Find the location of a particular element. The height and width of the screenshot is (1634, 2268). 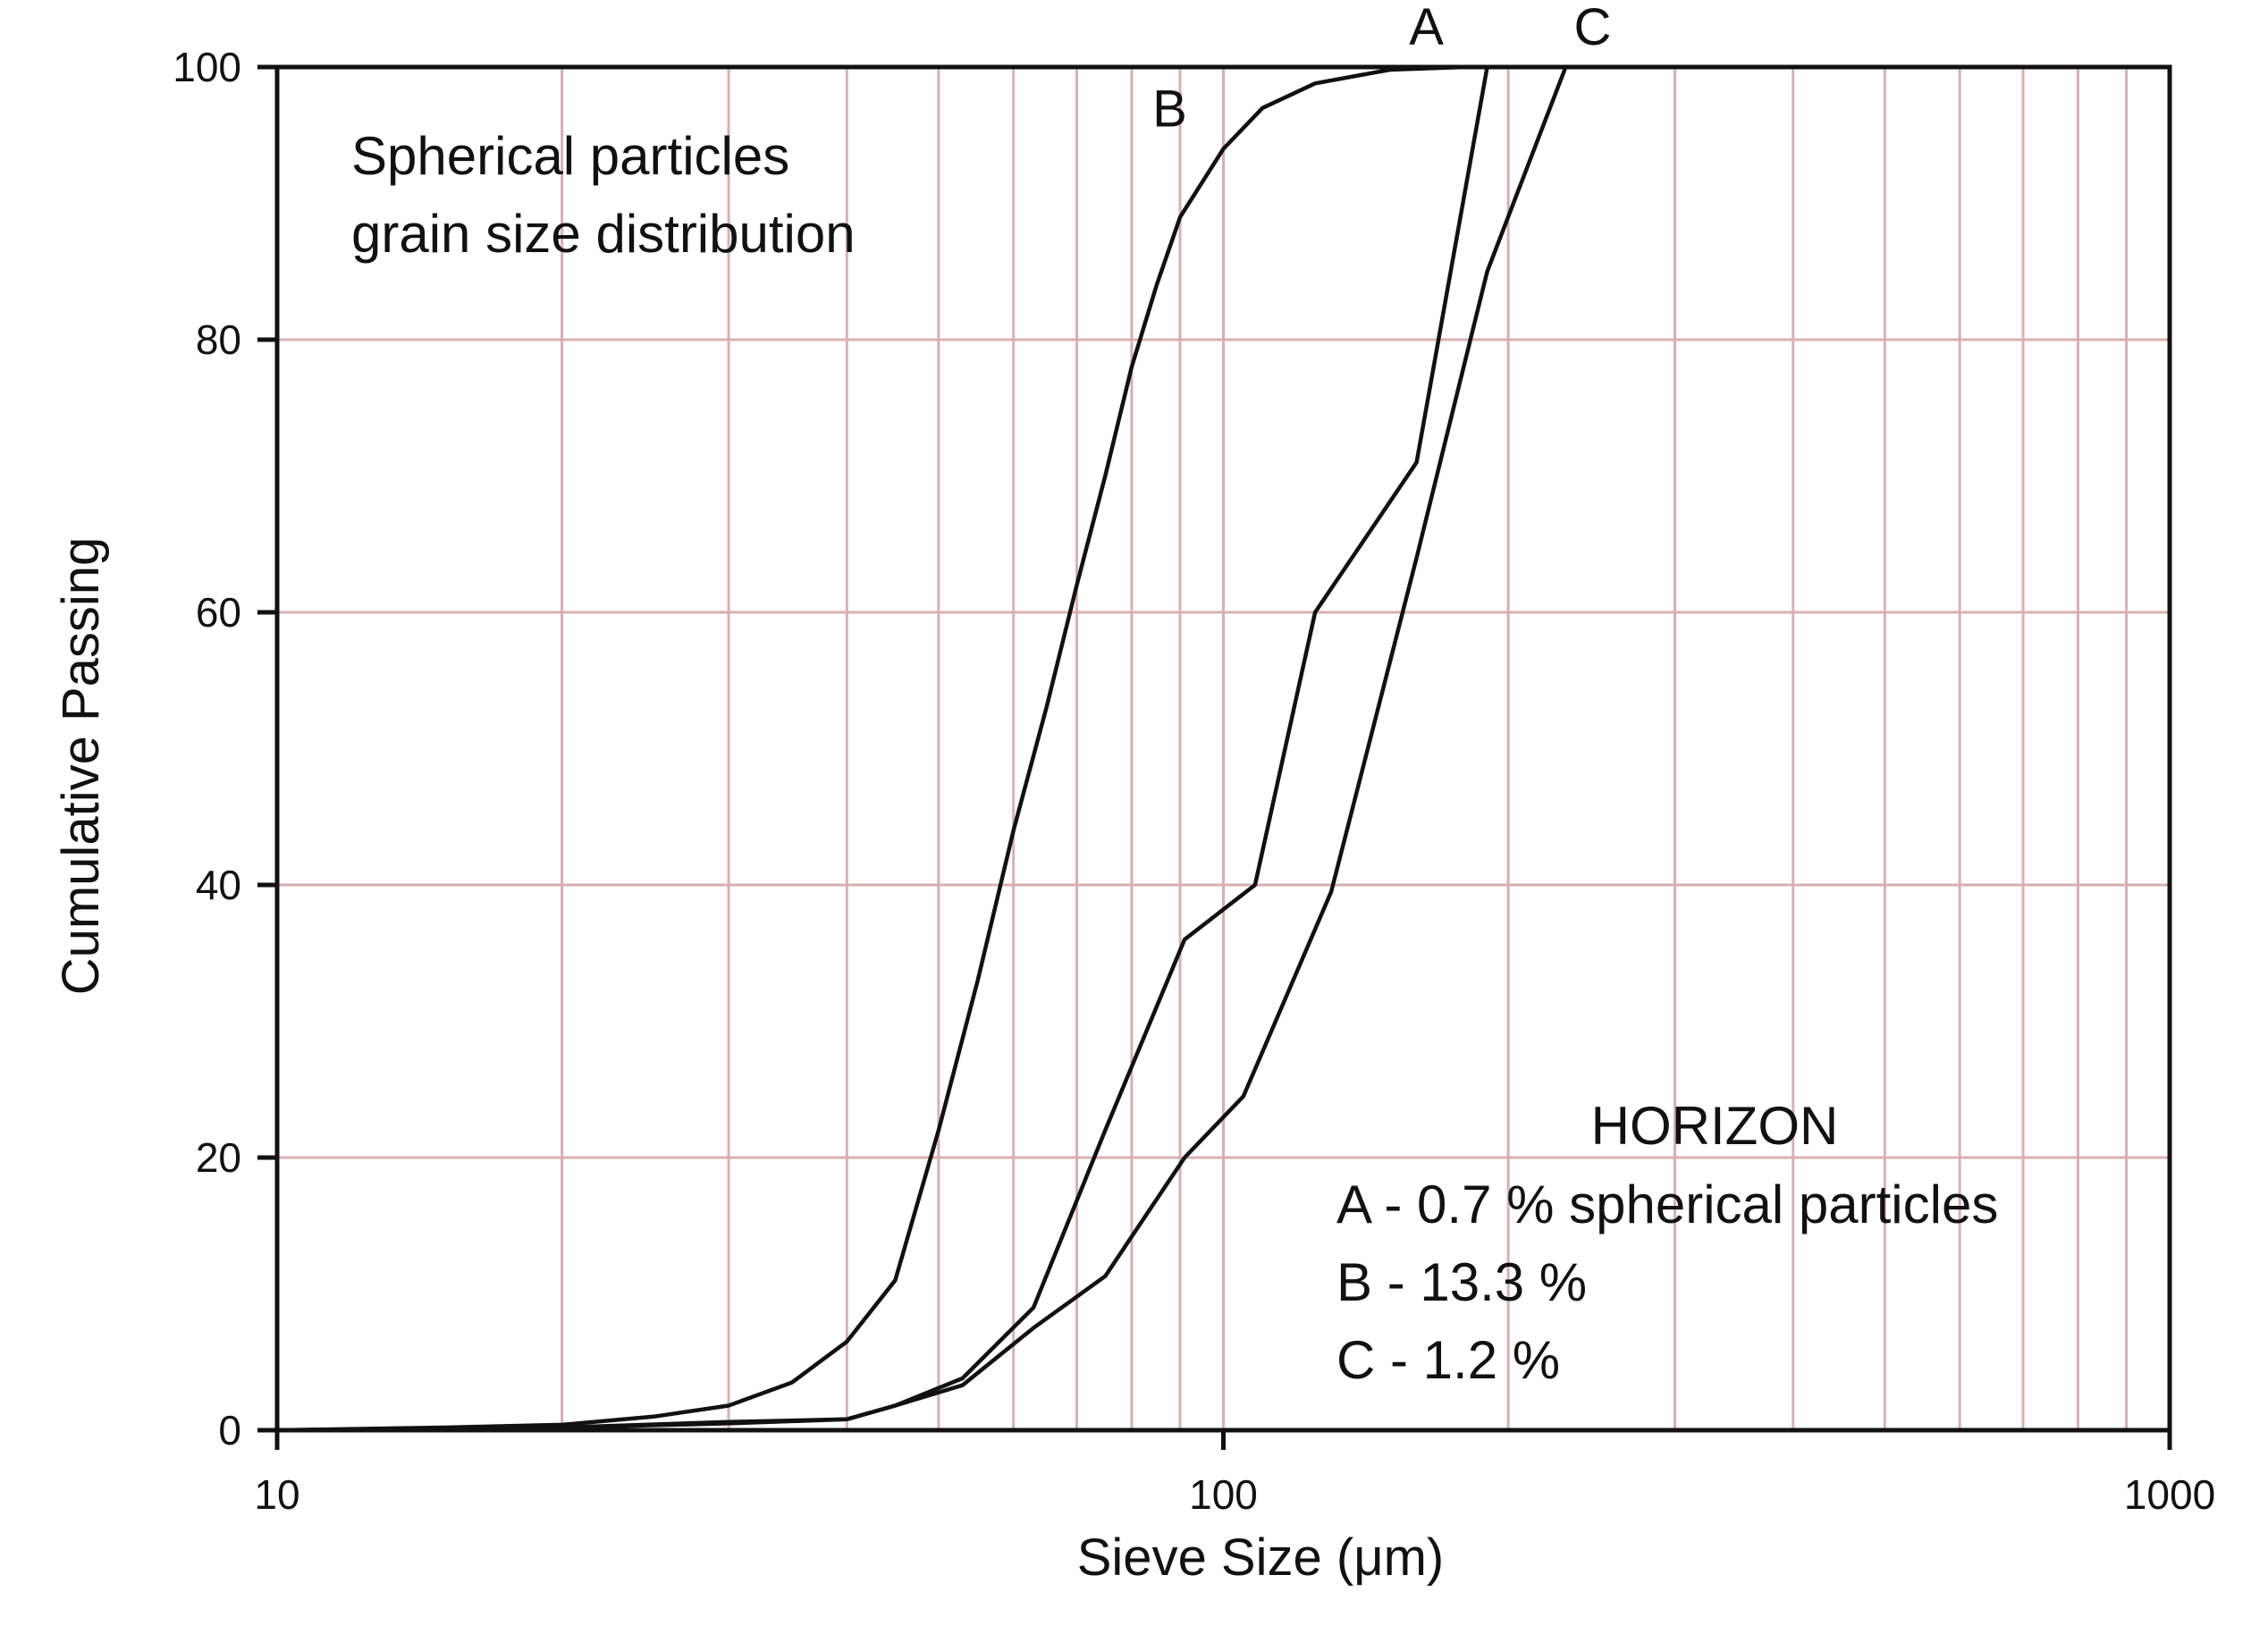

legend-entry-a: A - 0.7 % spherical particles is located at coordinates (1667, 1205).